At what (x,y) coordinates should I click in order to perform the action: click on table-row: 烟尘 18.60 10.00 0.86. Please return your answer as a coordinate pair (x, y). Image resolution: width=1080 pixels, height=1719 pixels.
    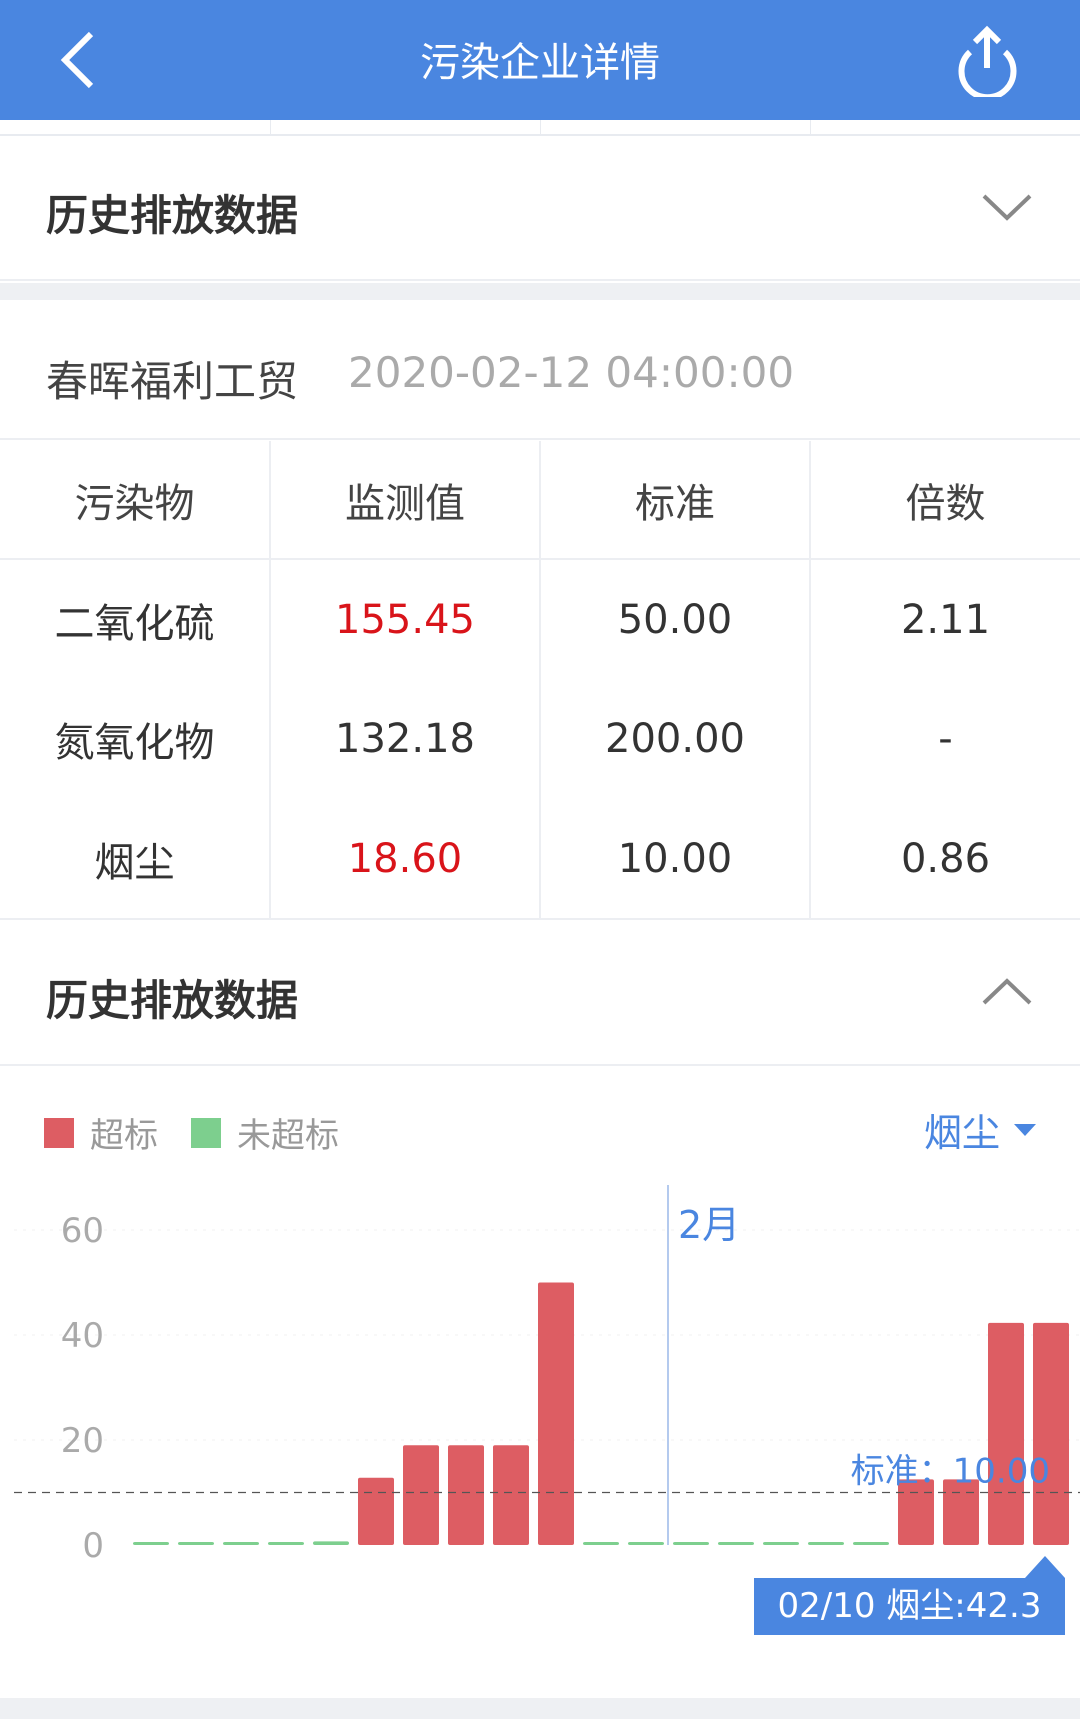
    Looking at the image, I should click on (540, 859).